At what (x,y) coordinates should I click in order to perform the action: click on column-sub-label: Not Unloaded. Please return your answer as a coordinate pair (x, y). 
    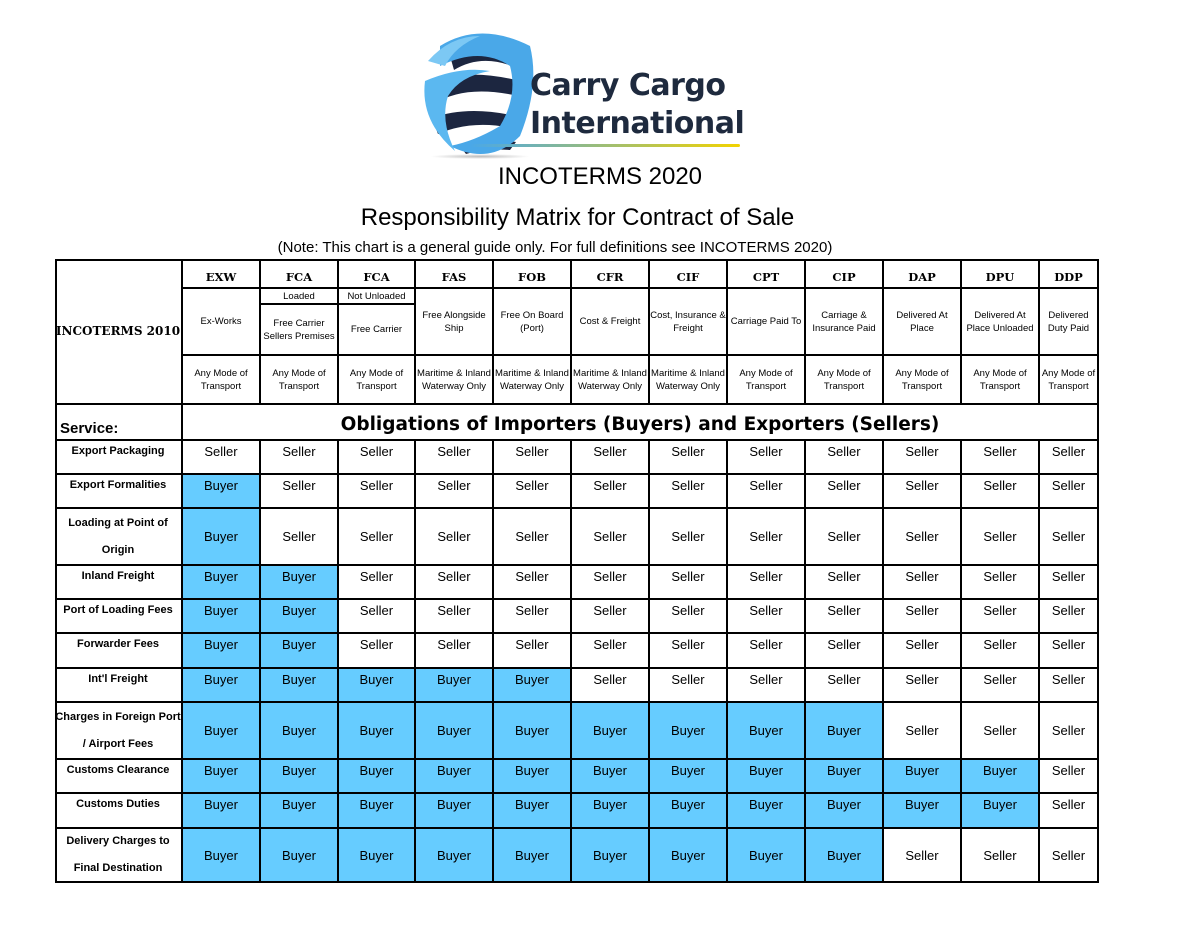
    Looking at the image, I should click on (377, 297).